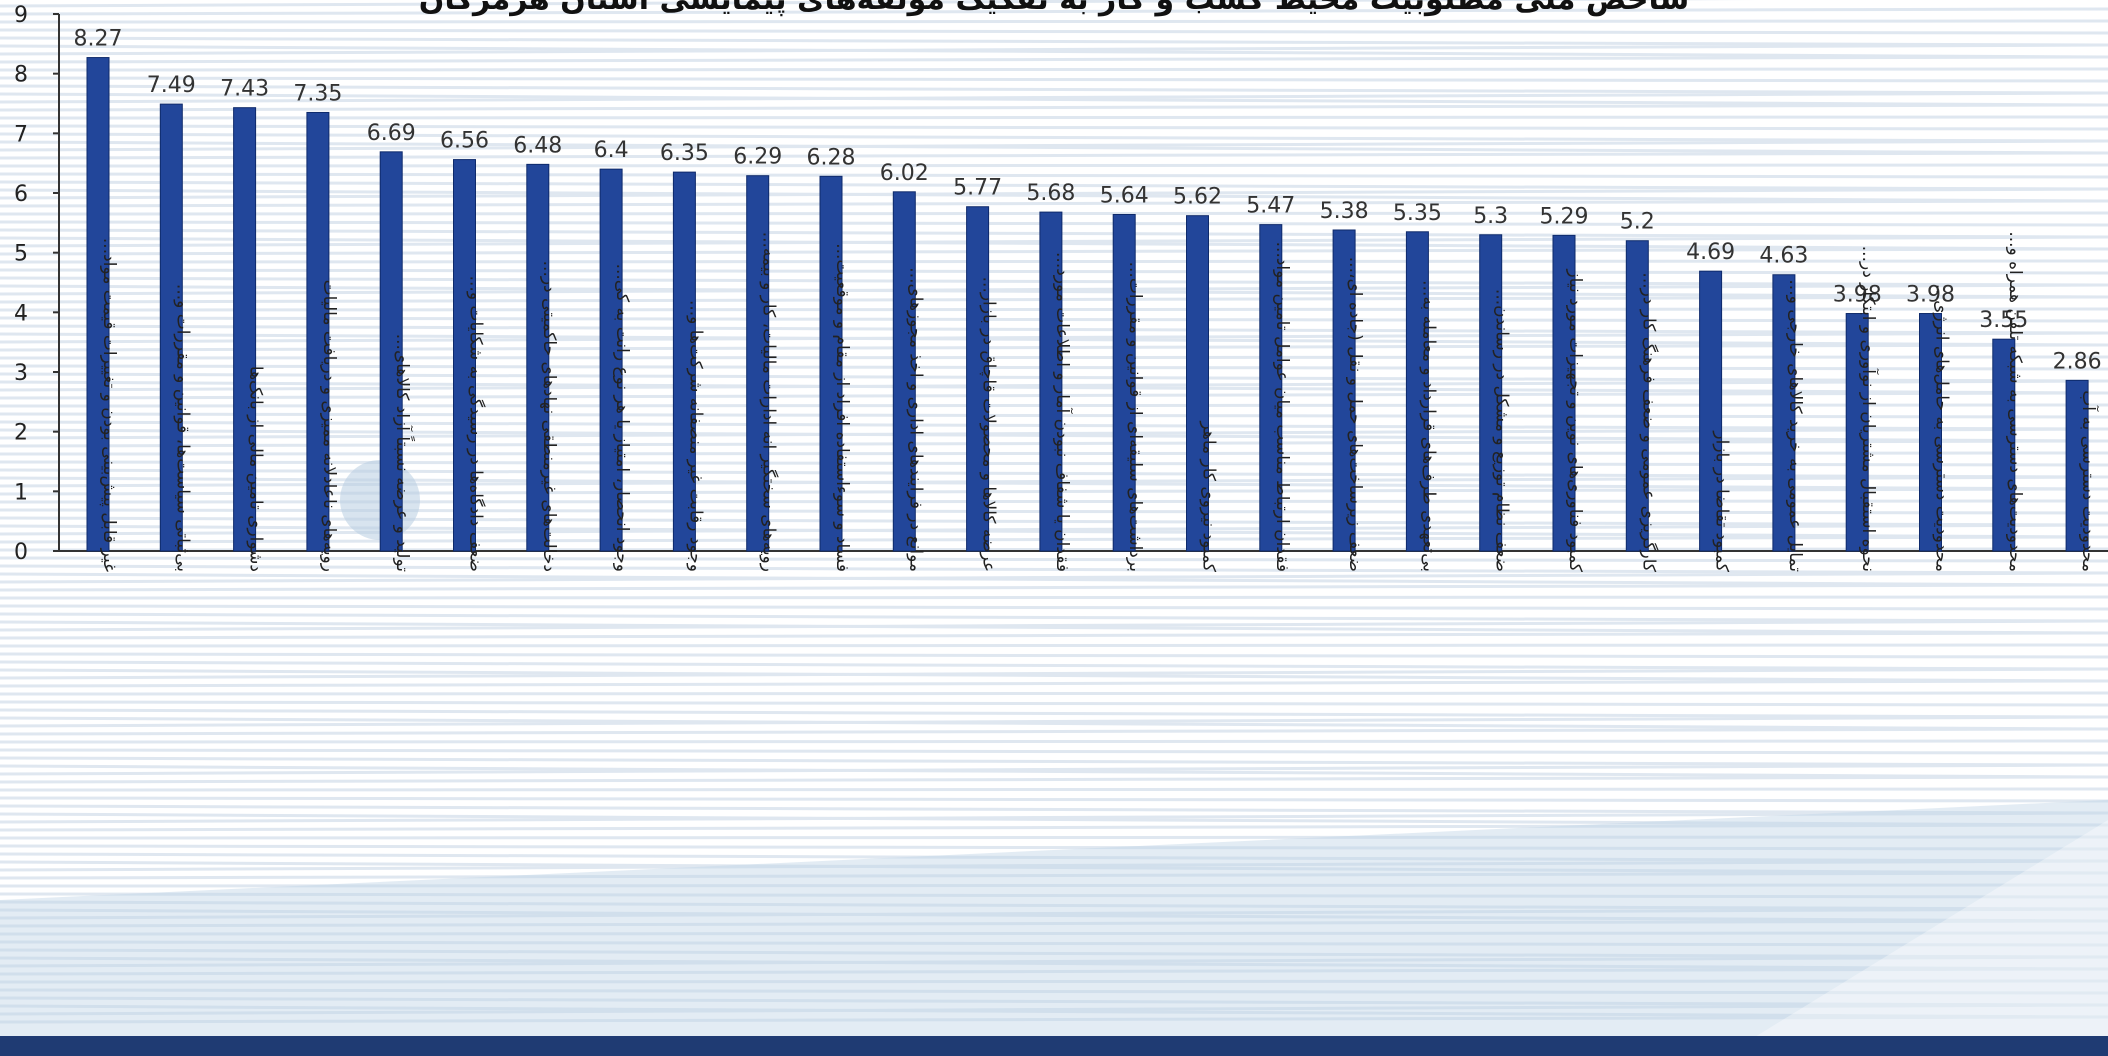 The image size is (2108, 1056). What do you see at coordinates (684, 153) in the screenshot?
I see `value-label-9: 6.35` at bounding box center [684, 153].